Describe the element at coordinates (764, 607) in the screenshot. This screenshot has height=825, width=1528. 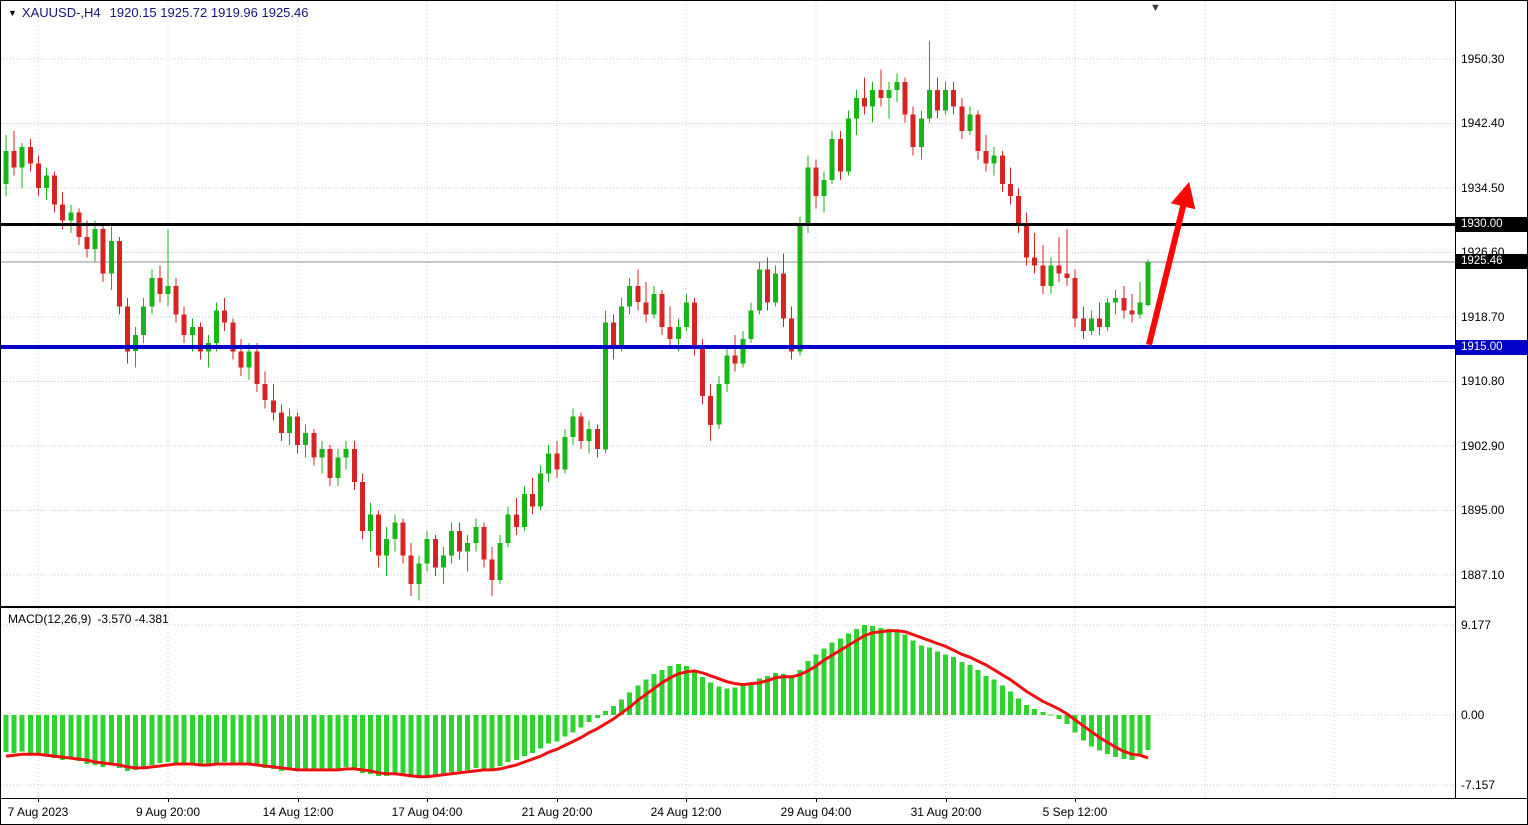
I see `pane-divider` at that location.